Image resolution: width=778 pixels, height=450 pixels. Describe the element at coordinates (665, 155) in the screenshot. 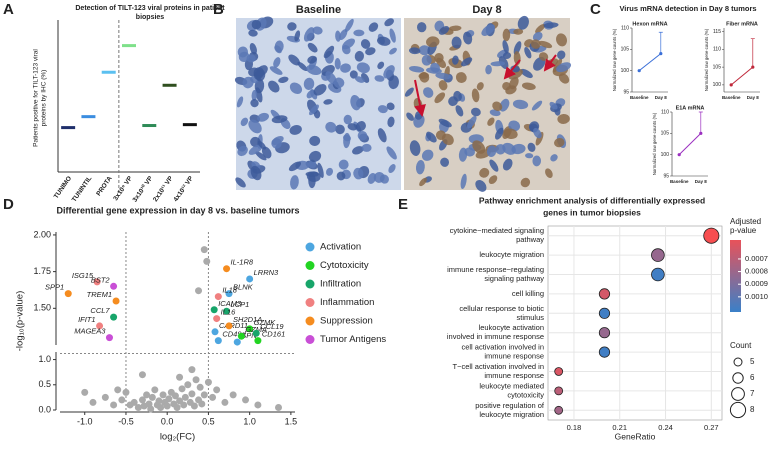

I see `y-tick-label: 100` at that location.